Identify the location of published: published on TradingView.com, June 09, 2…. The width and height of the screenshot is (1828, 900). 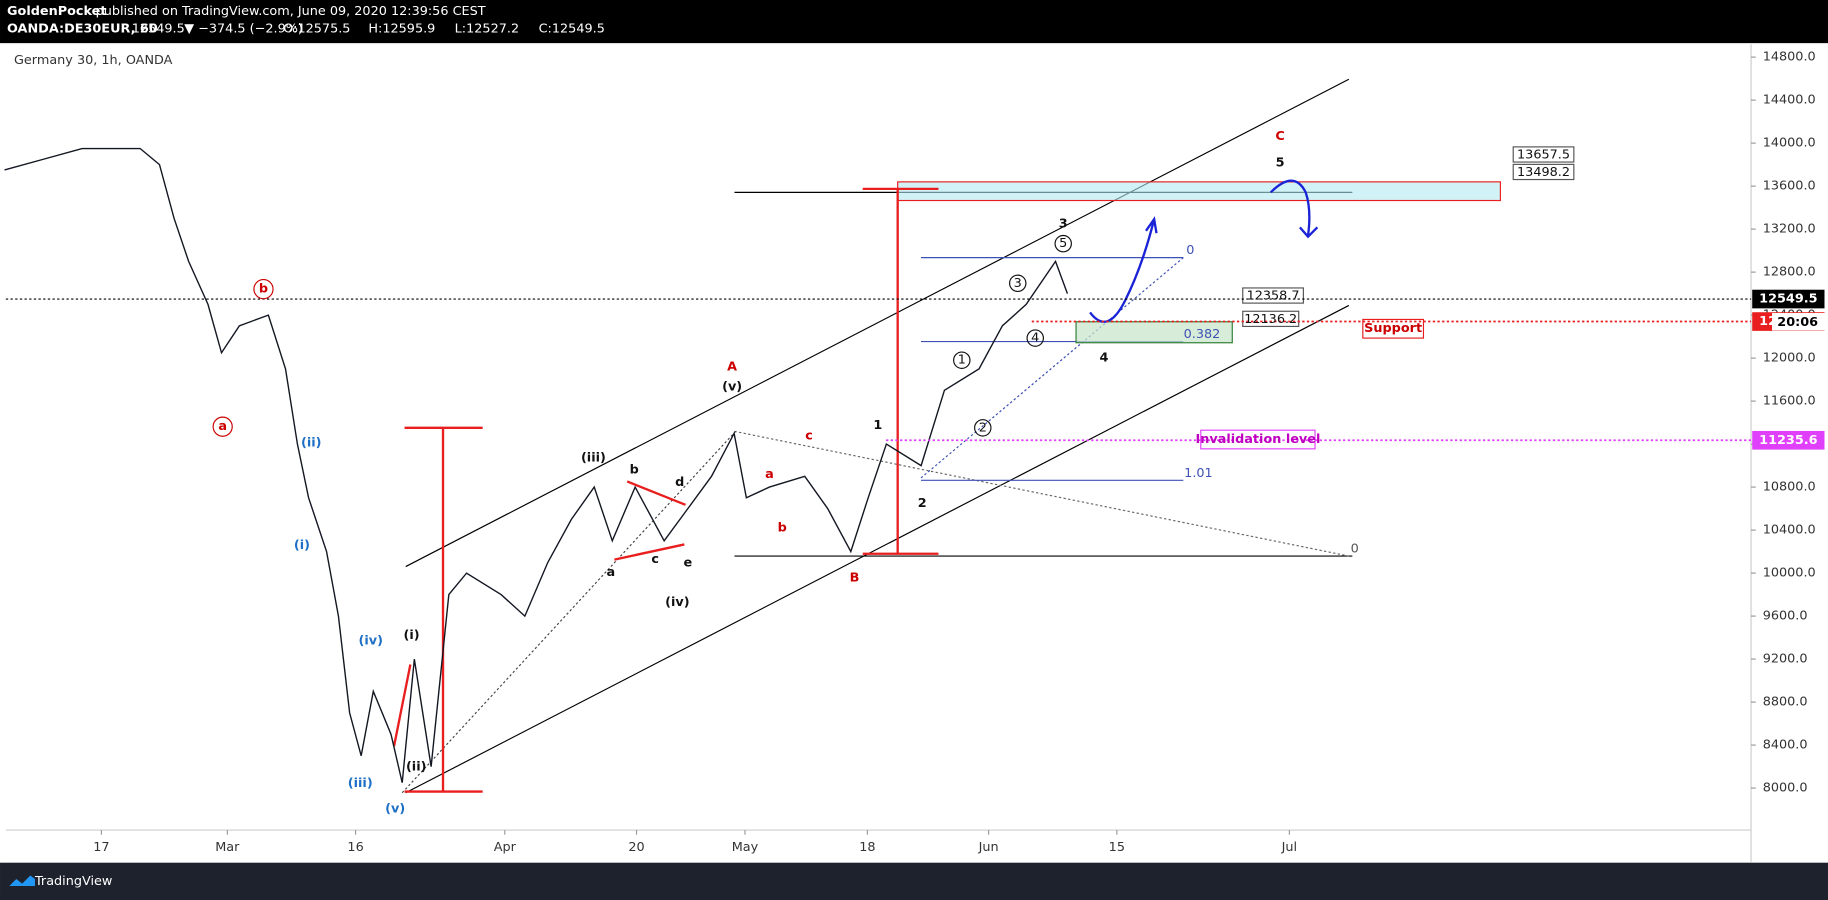
(291, 11).